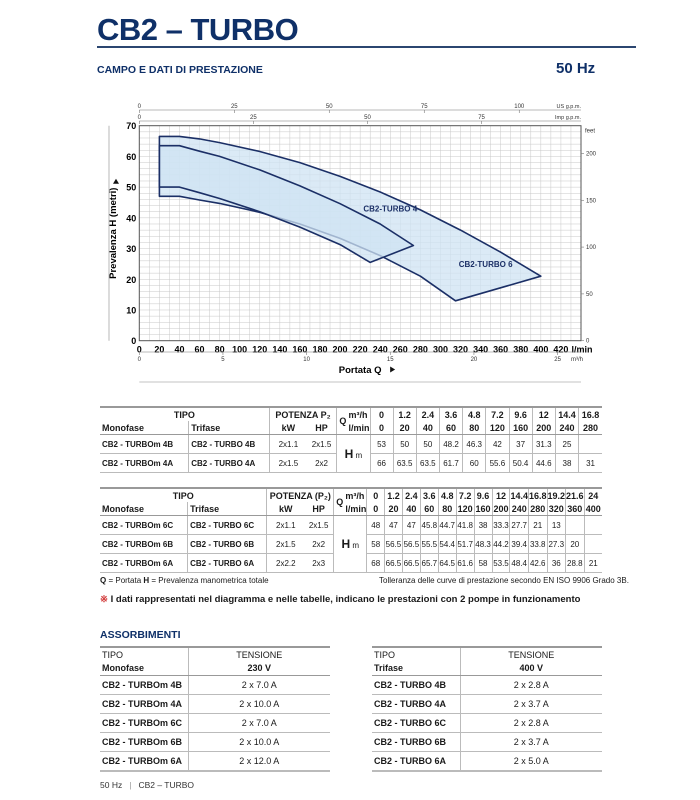 The width and height of the screenshot is (700, 800). What do you see at coordinates (575, 563) in the screenshot?
I see `head-value: 28.8` at bounding box center [575, 563].